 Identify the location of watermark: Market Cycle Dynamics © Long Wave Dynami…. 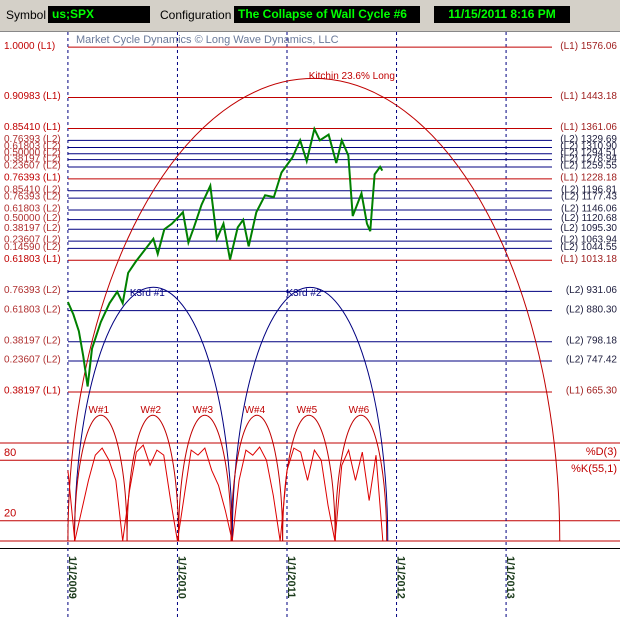
(207, 40).